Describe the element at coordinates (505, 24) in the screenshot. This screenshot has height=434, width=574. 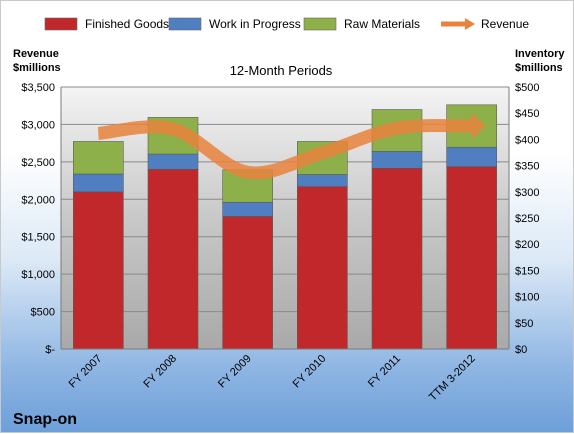
I see `legend-label: Revenue` at that location.